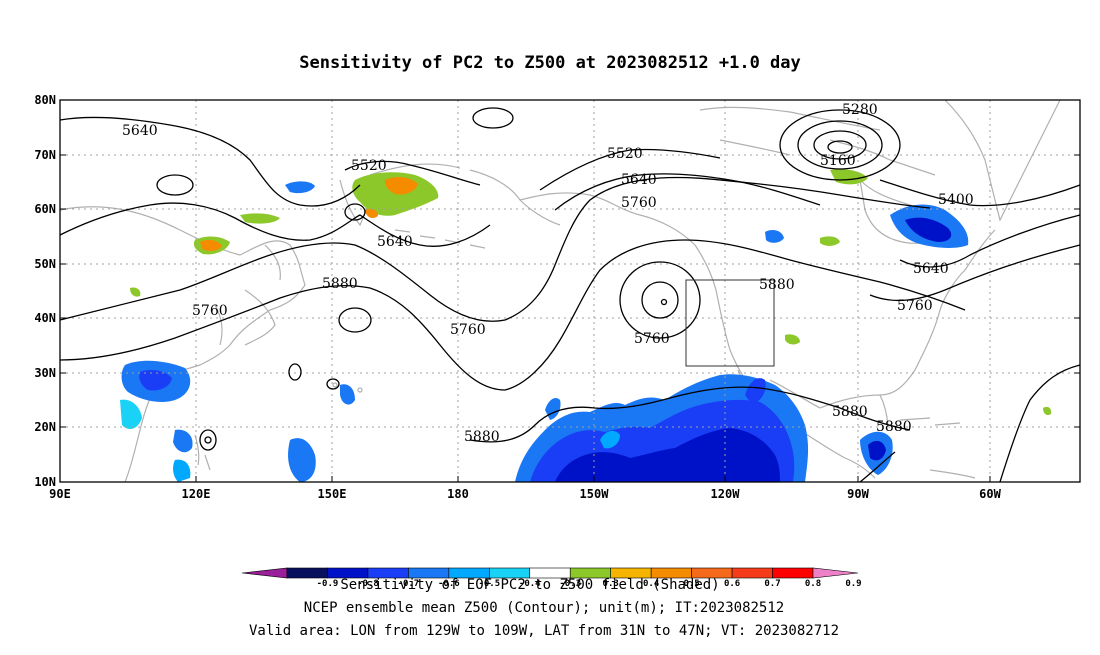  I want to click on lat-label: 80N, so click(45, 100).